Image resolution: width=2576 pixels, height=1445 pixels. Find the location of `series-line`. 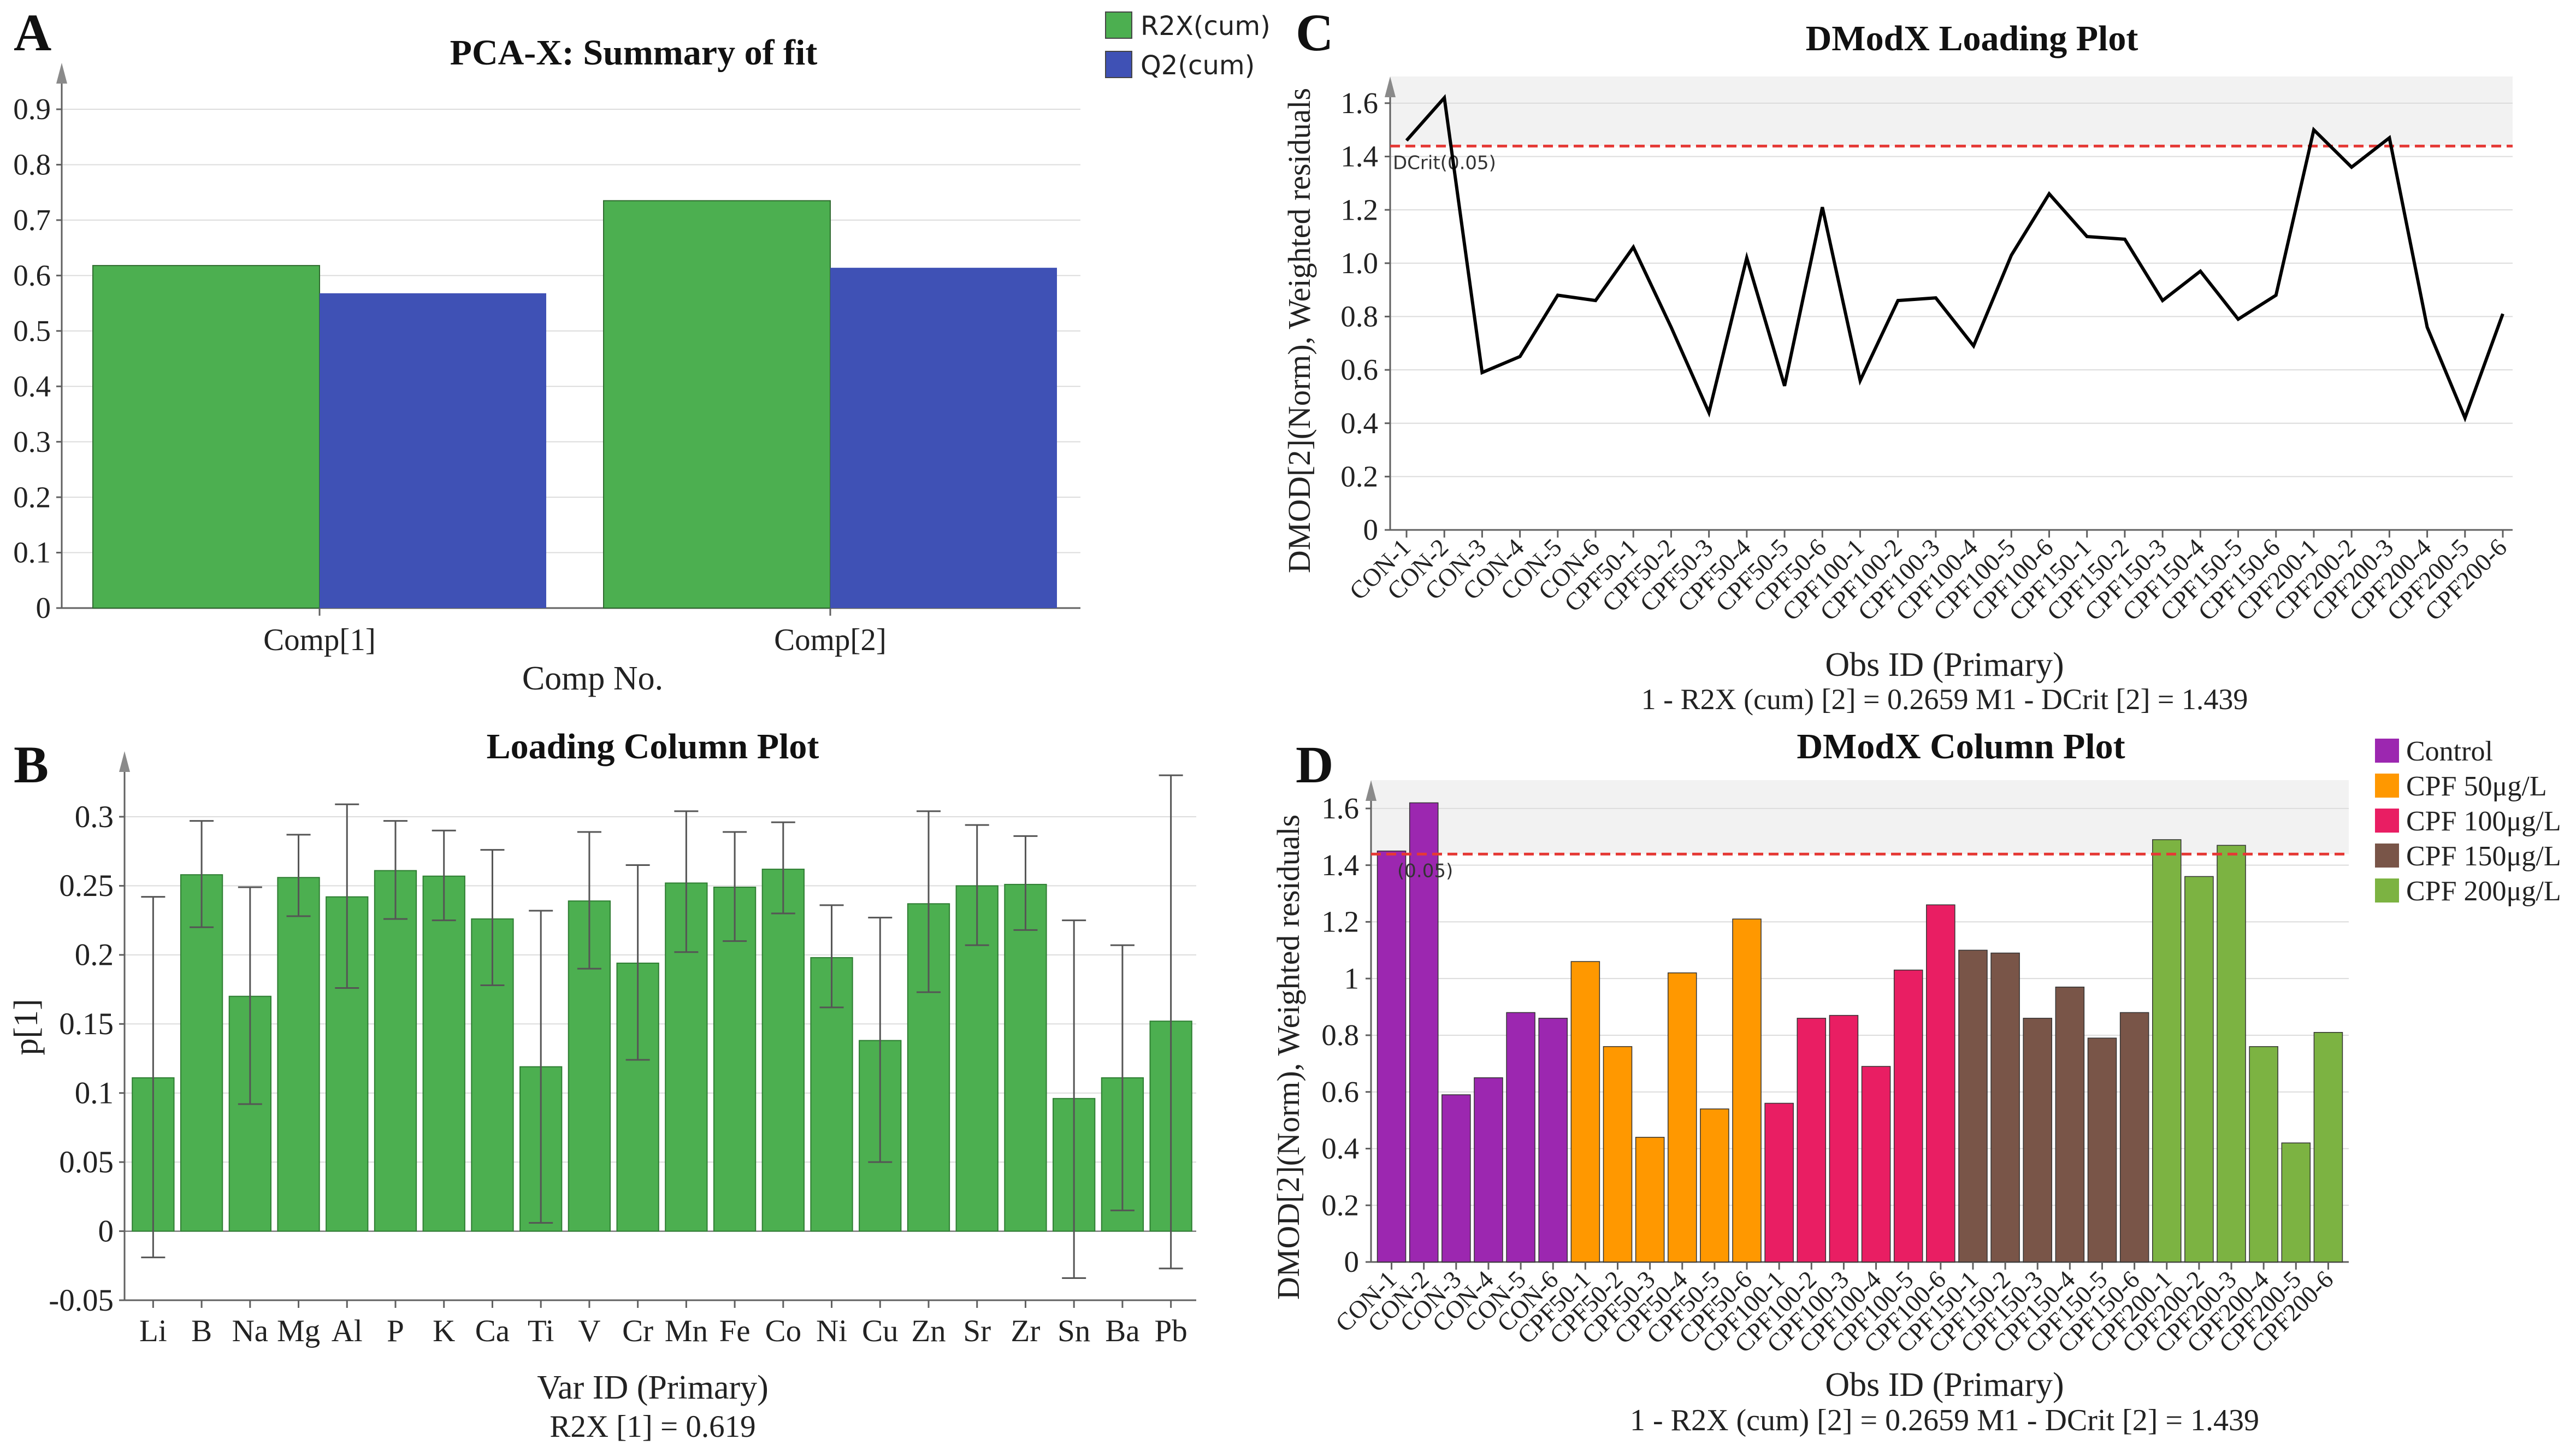

series-line is located at coordinates (1954, 258).